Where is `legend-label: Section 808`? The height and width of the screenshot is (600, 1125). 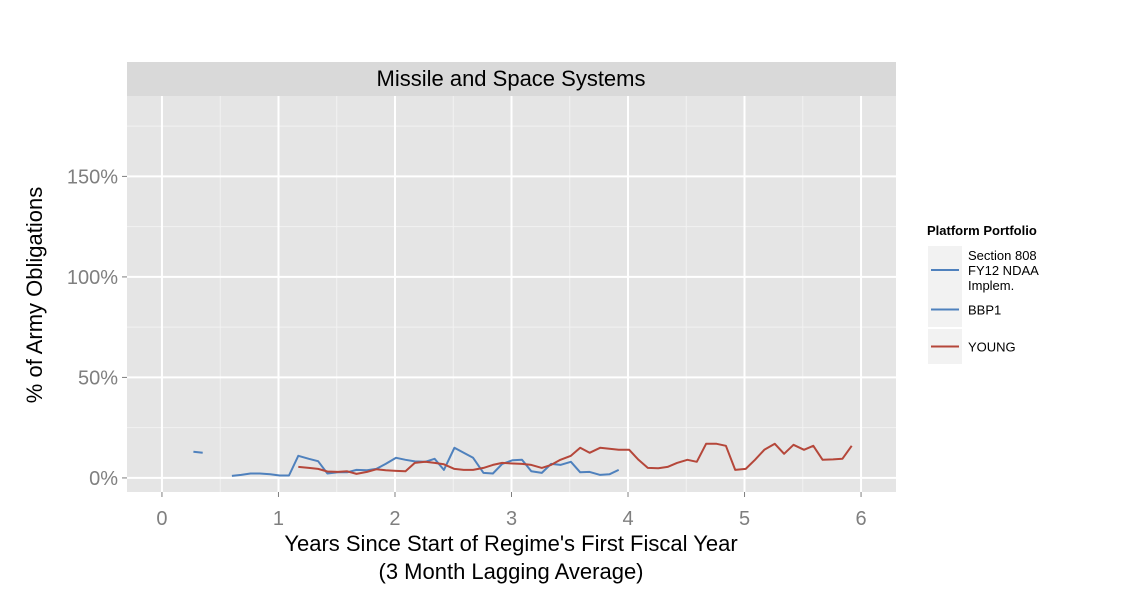
legend-label: Section 808 is located at coordinates (1002, 255).